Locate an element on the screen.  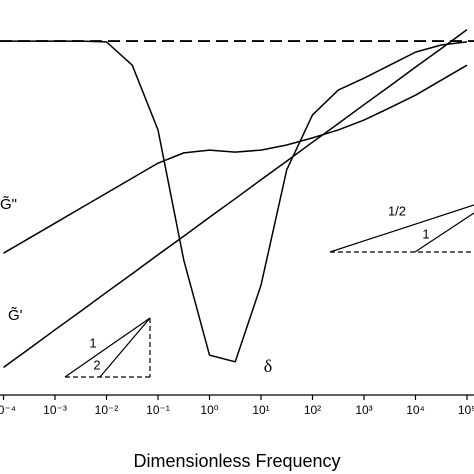
x-tick-label: 10⁻² is located at coordinates (107, 410).